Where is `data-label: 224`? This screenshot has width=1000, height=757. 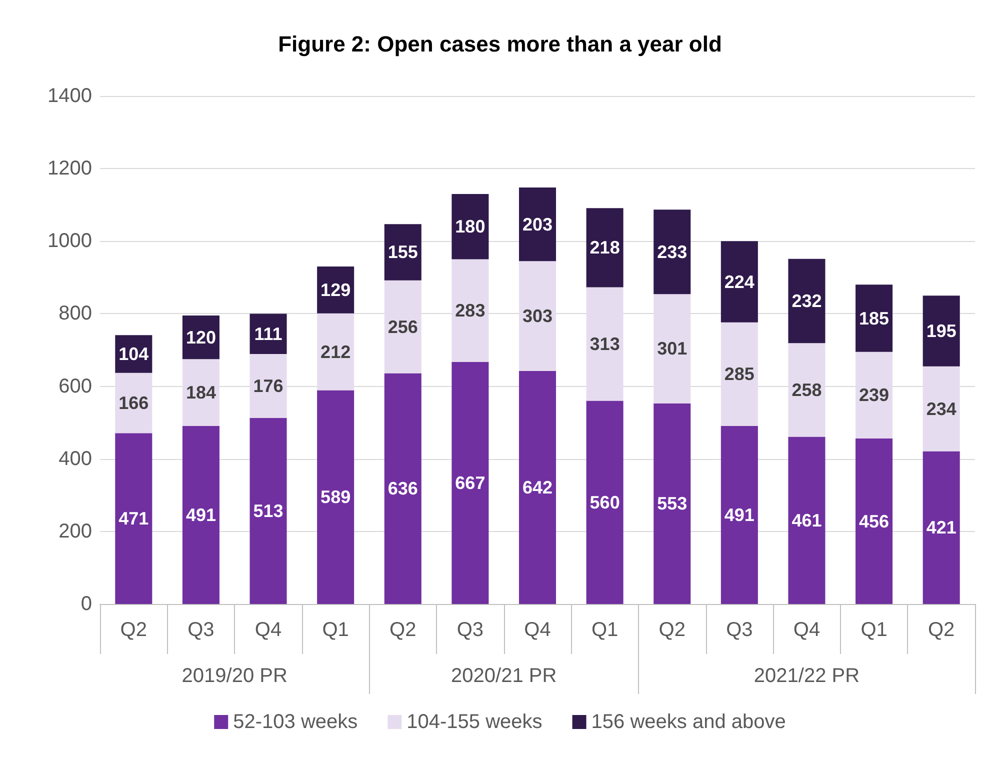 data-label: 224 is located at coordinates (739, 282).